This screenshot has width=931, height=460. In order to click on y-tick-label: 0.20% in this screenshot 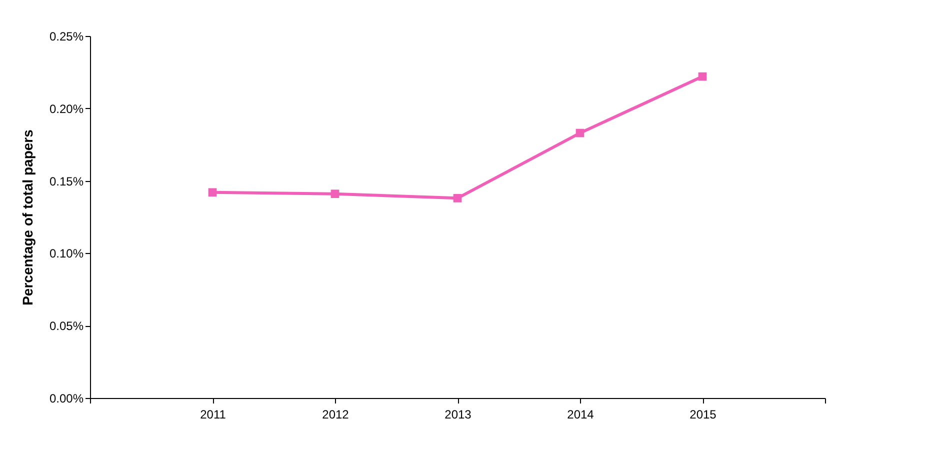, I will do `click(66, 109)`.